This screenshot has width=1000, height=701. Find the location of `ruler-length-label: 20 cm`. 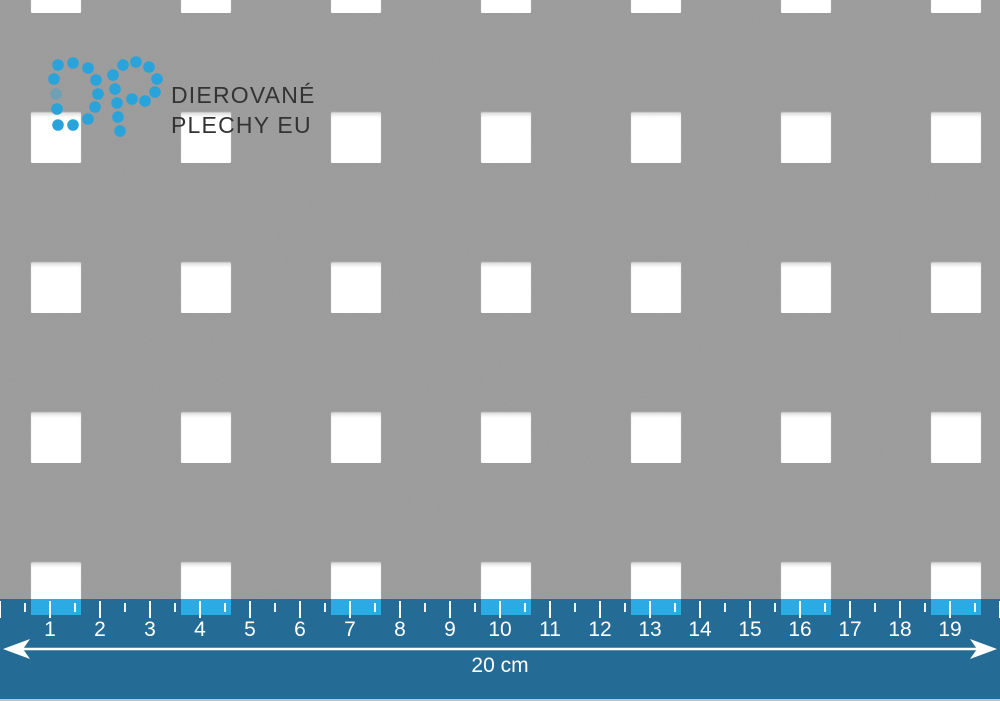

ruler-length-label: 20 cm is located at coordinates (500, 665).